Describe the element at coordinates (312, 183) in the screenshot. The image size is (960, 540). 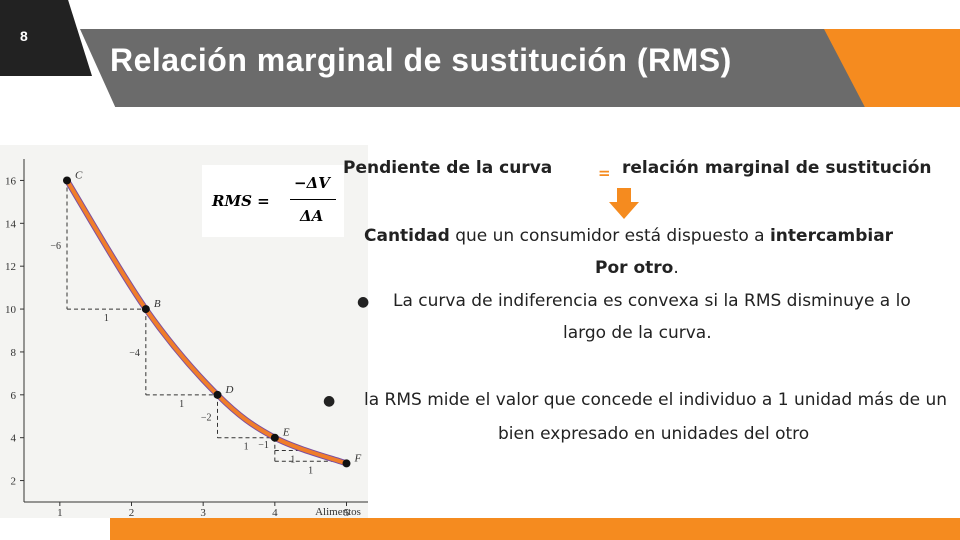
I see `formula-numerator: −ΔV` at that location.